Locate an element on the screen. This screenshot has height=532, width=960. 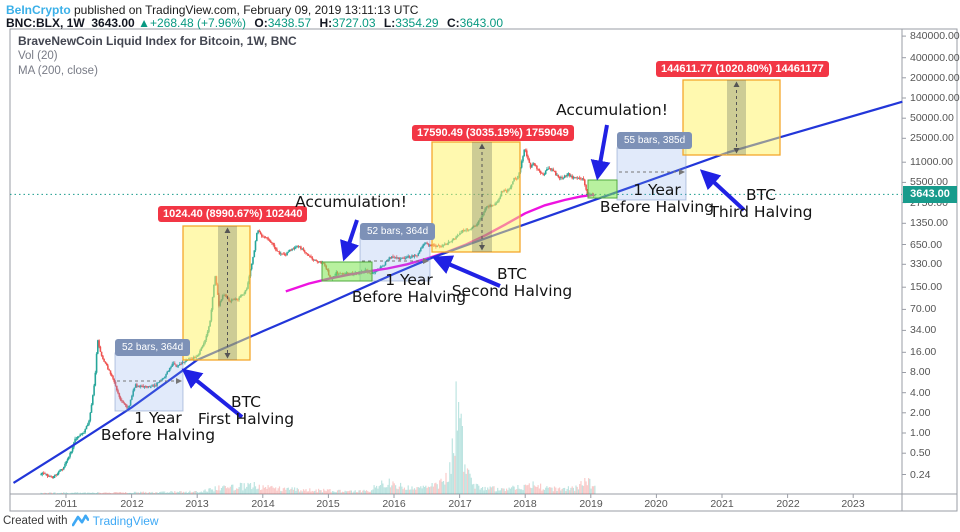
year-tick-label: 2019 is located at coordinates (591, 504).